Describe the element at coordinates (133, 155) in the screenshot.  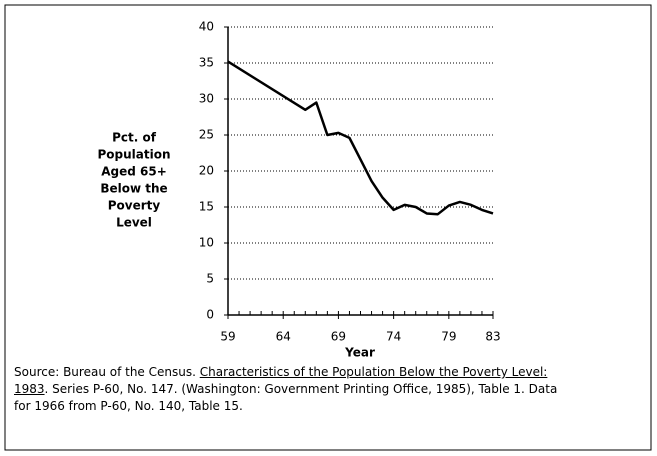
I see `y-axis-label: Population` at that location.